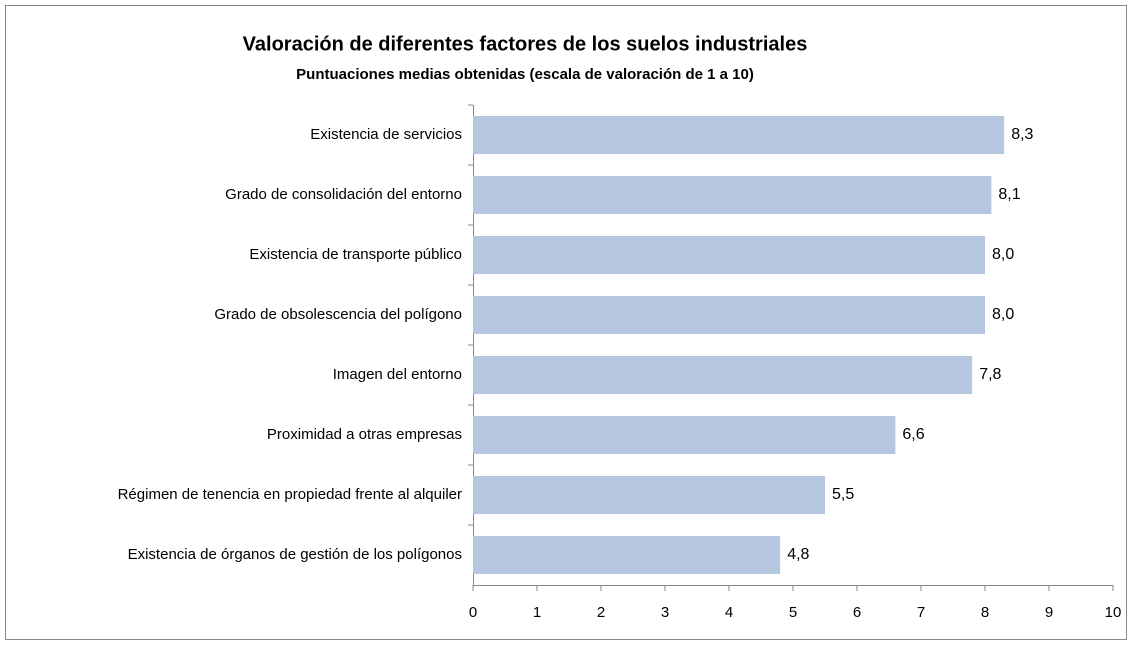  What do you see at coordinates (473, 612) in the screenshot?
I see `x-tick-label: 0` at bounding box center [473, 612].